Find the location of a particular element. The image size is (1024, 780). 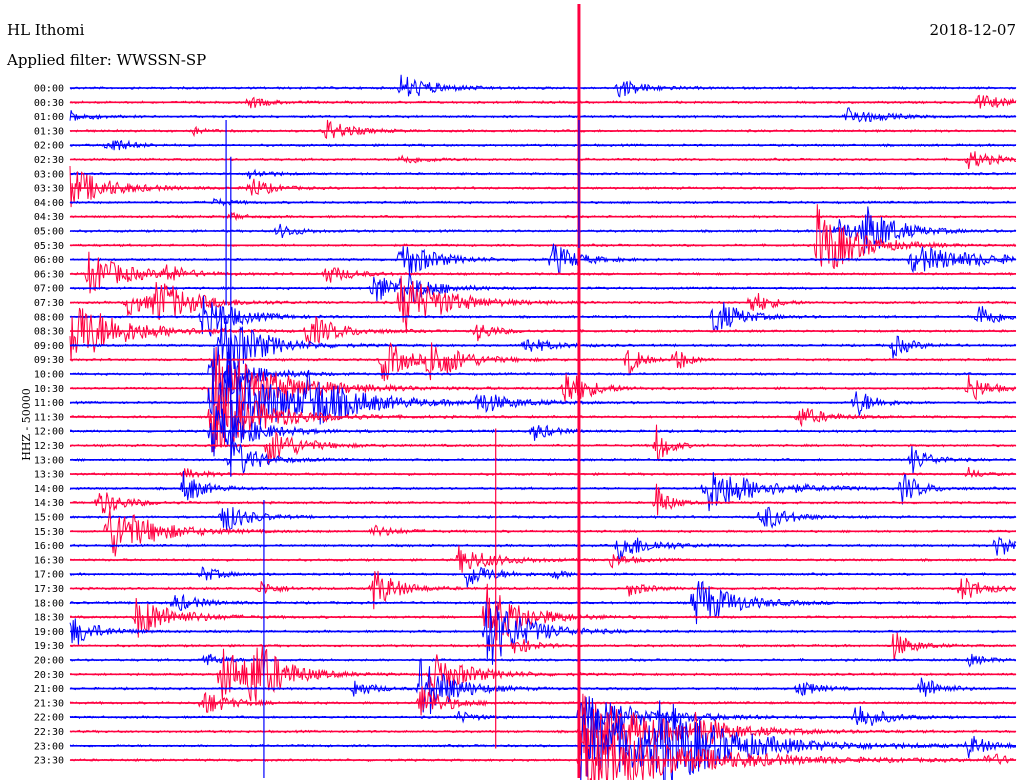

time-tick-label: 18:00 is located at coordinates (49, 603).